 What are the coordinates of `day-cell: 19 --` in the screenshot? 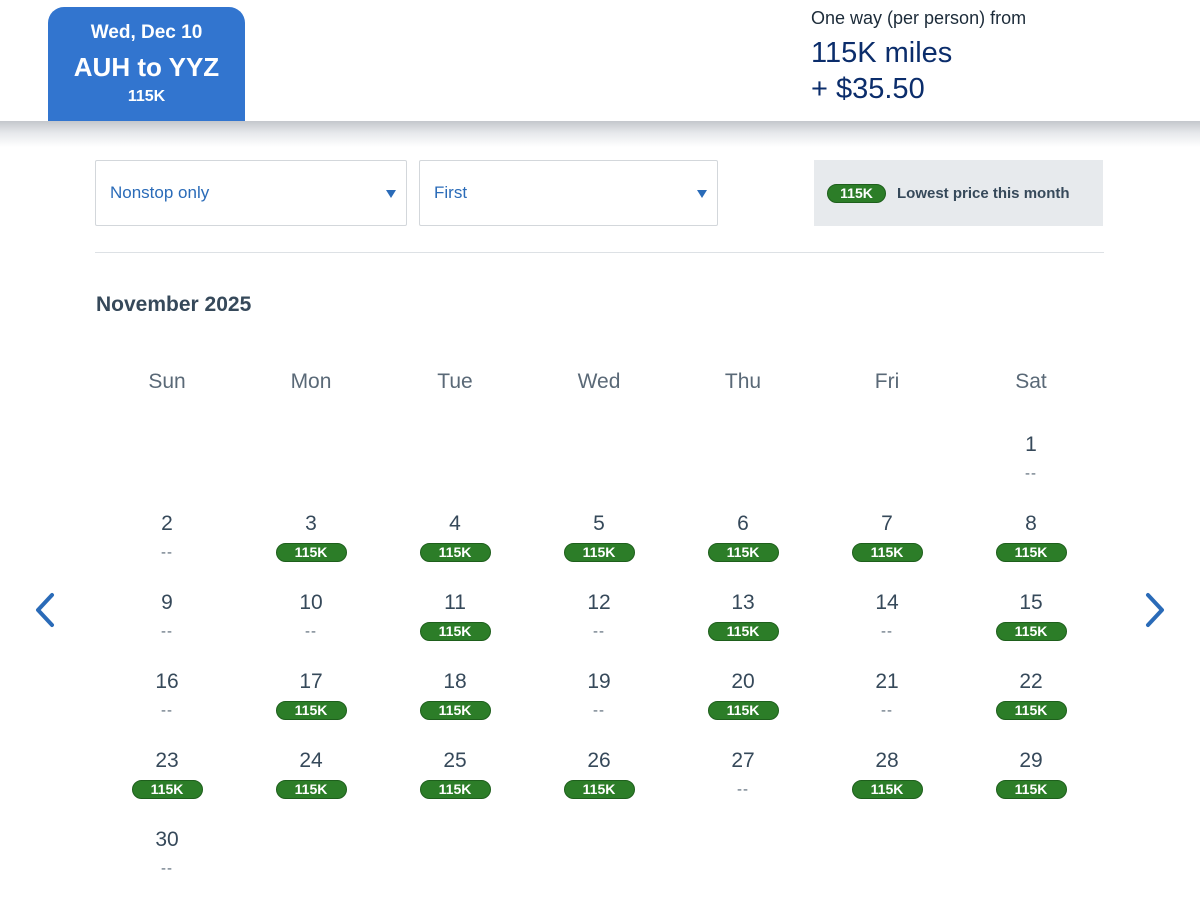 It's located at (599, 707).